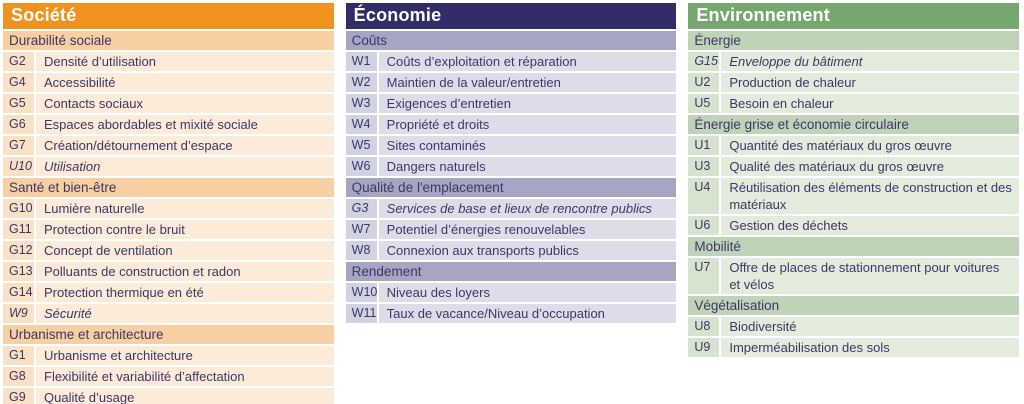 This screenshot has width=1024, height=404. What do you see at coordinates (185, 208) in the screenshot?
I see `row-label: Lumière naturelle` at bounding box center [185, 208].